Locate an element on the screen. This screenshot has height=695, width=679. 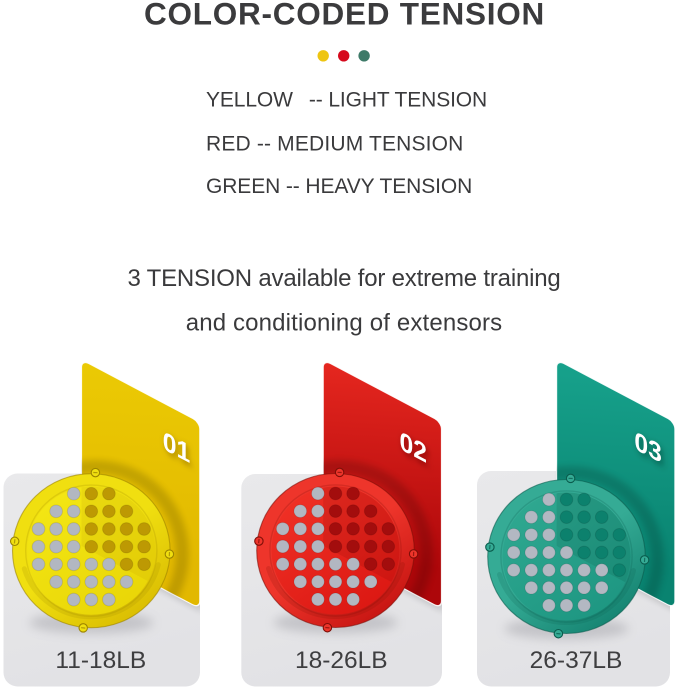
svg-text: 18-26LB is located at coordinates (341, 660).